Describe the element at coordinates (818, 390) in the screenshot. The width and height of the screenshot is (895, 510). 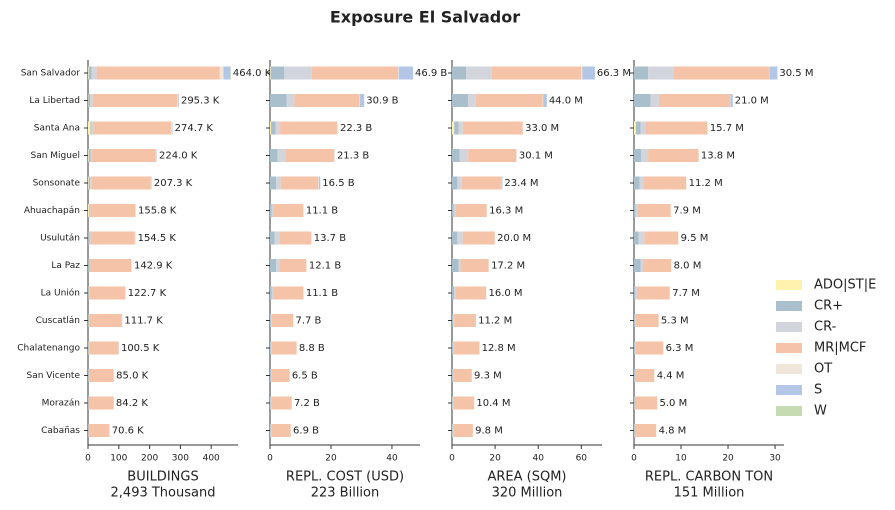
I see `legend-label: S` at that location.